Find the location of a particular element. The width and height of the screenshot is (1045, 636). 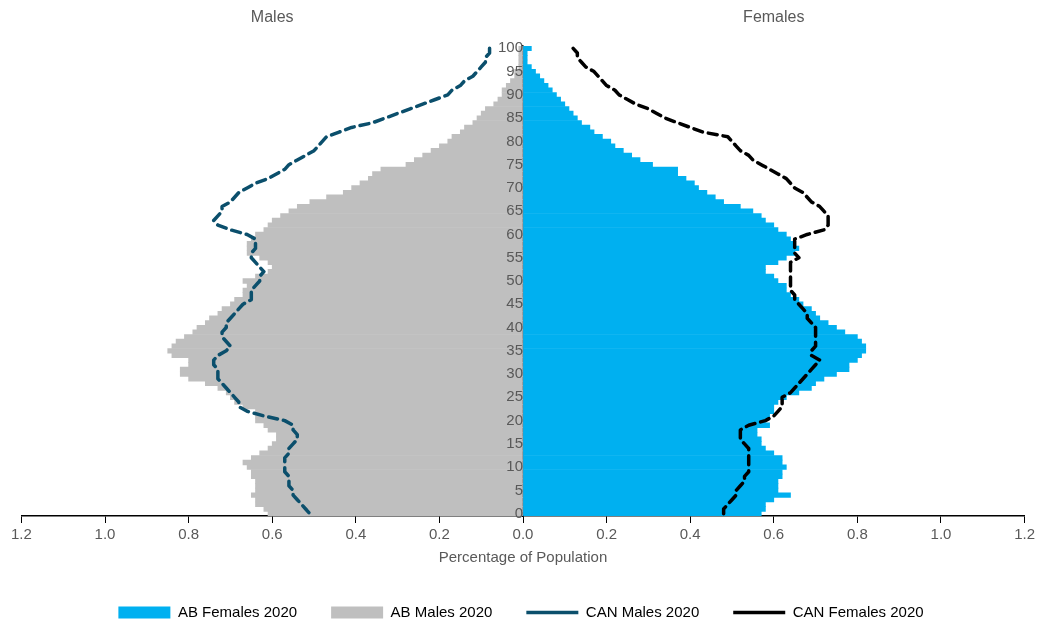

y-tick-label: 30 is located at coordinates (514, 373).